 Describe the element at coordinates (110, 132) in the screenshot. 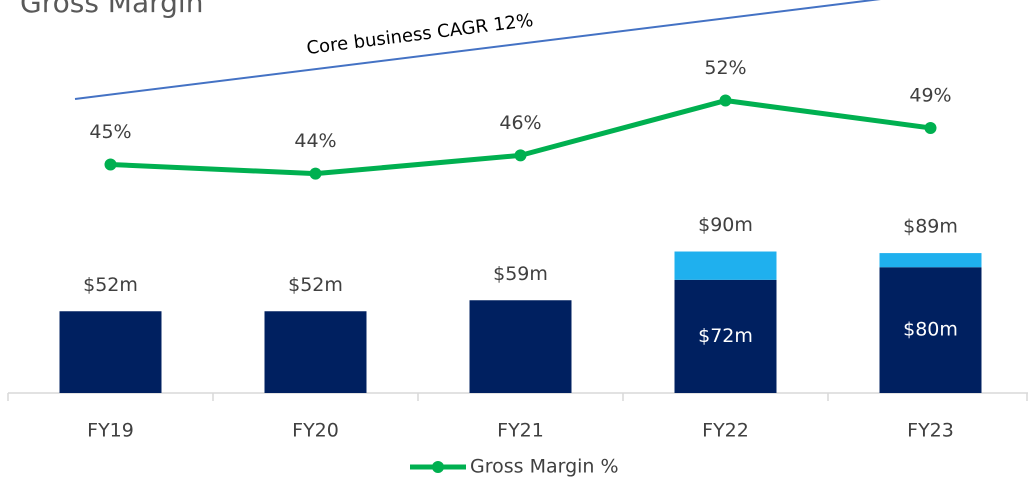

I see `data-label: 45%` at that location.